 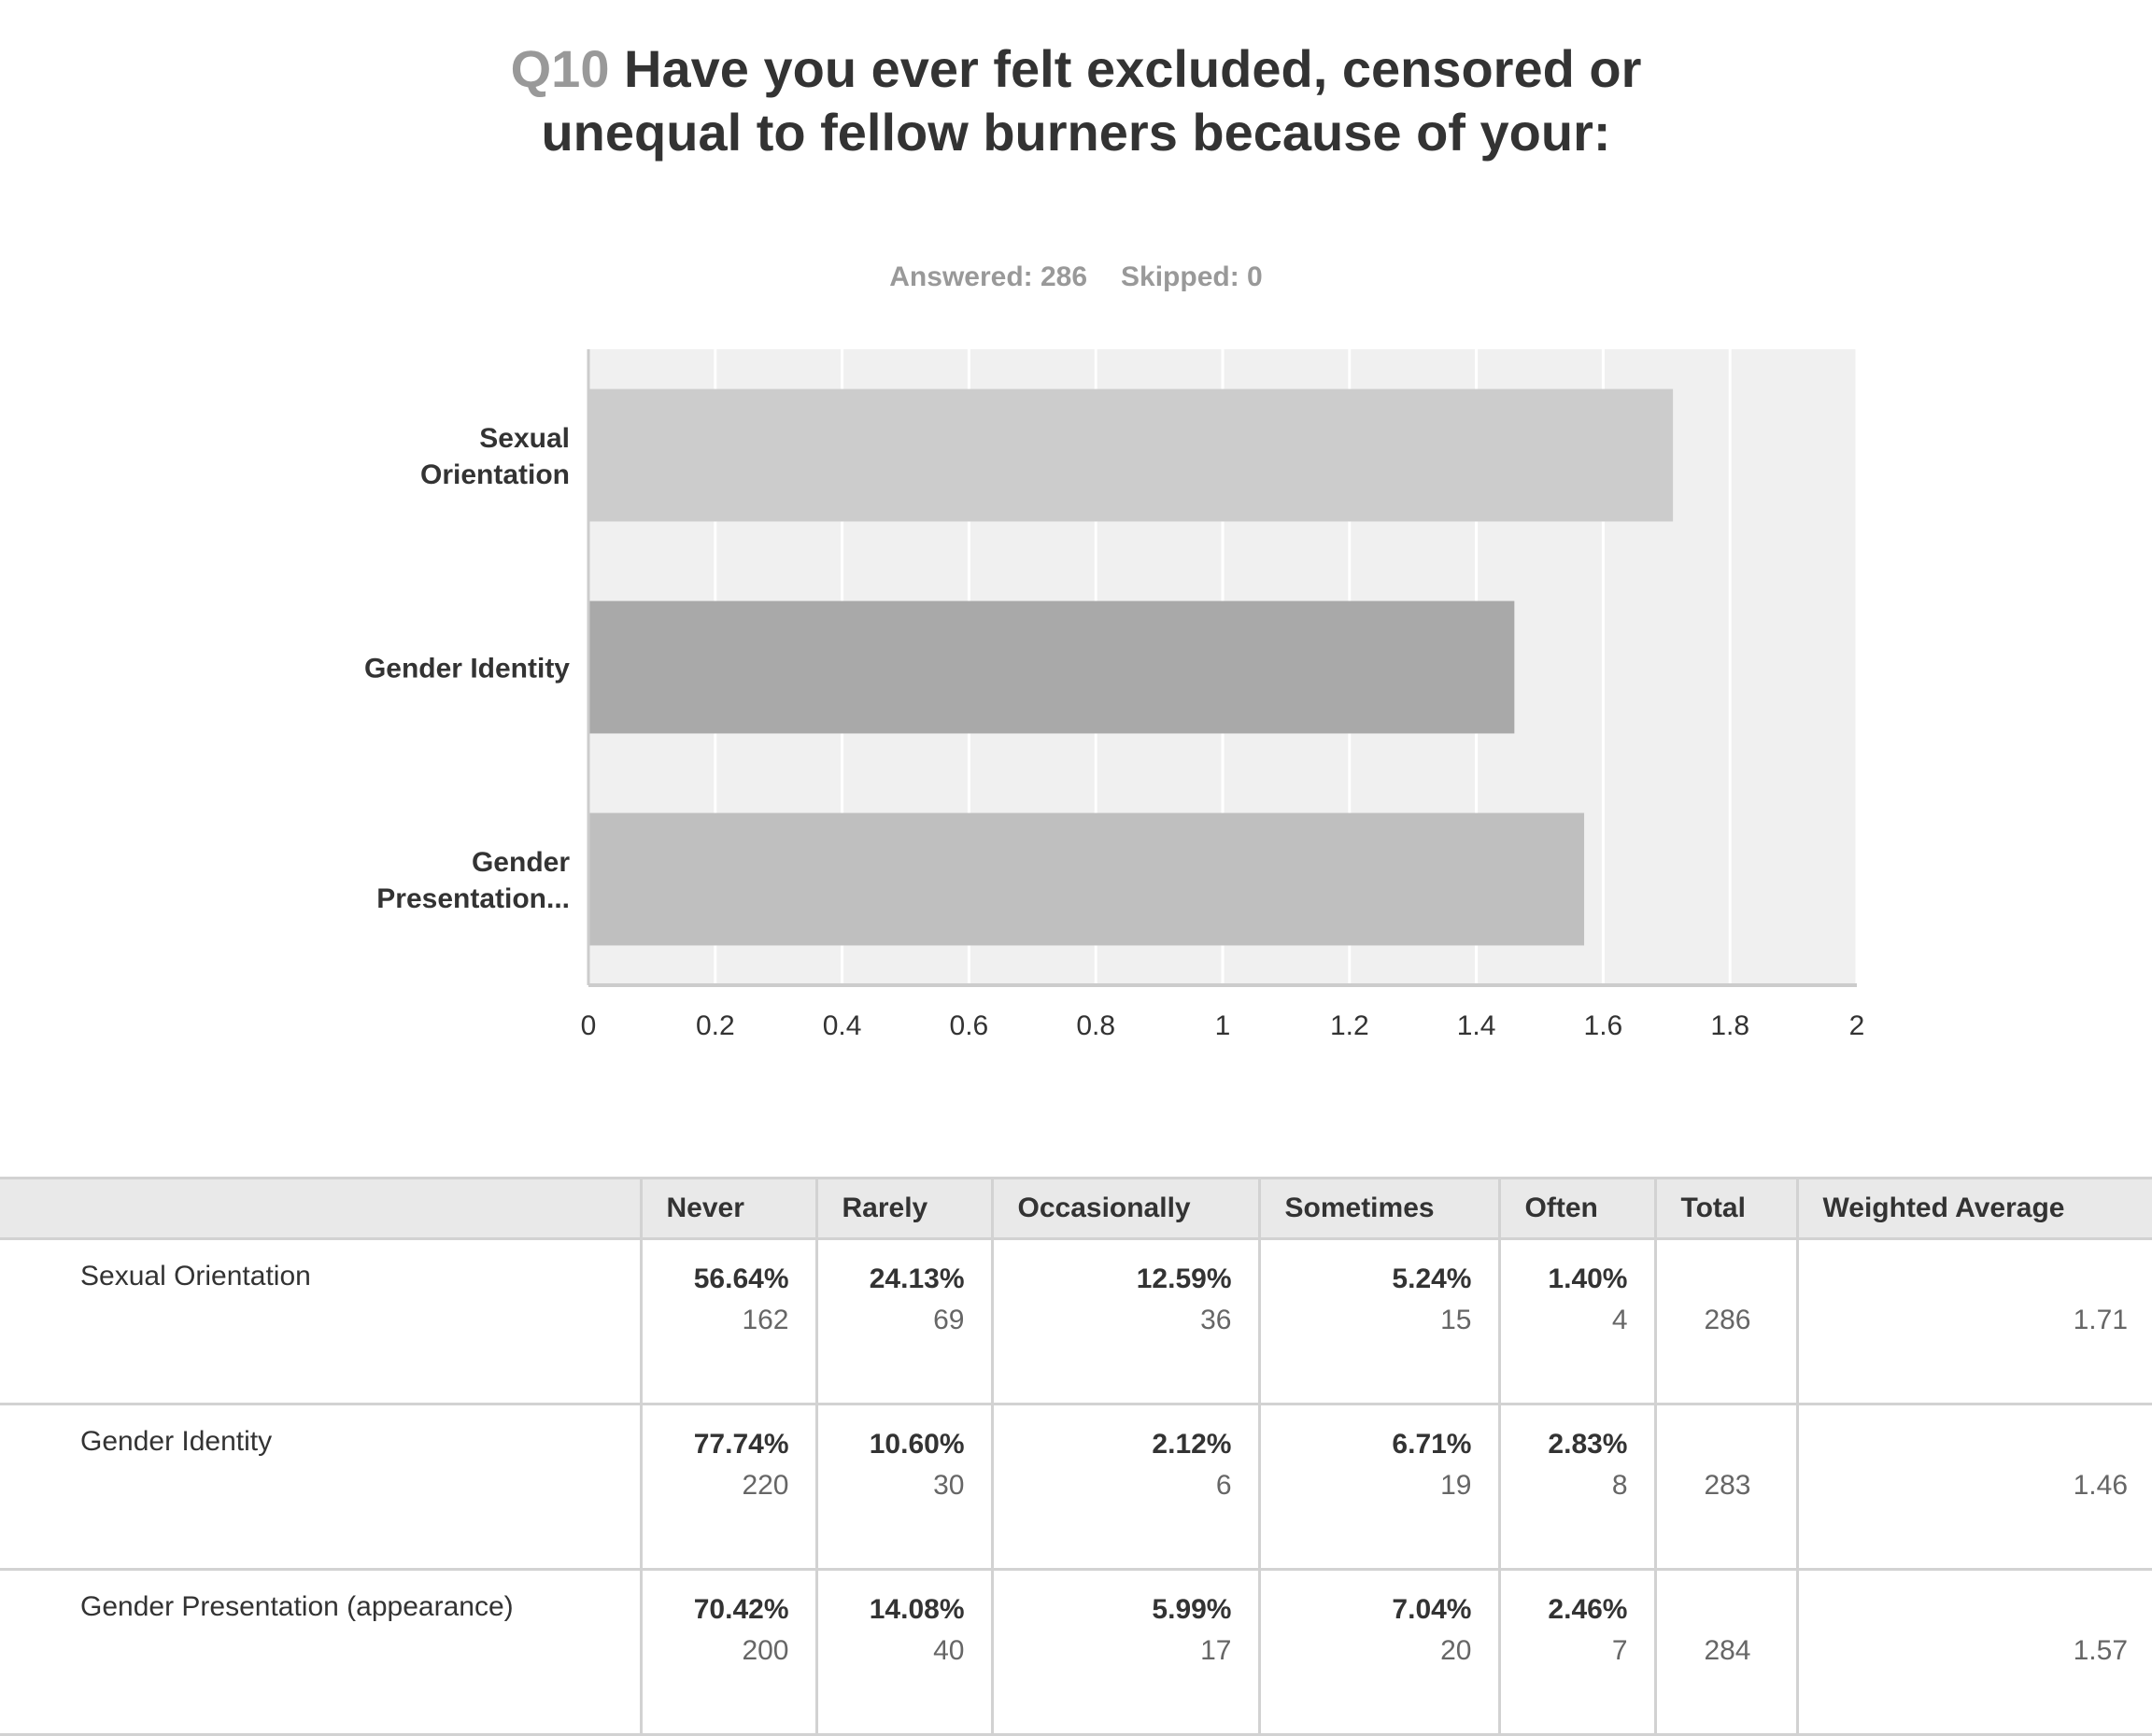 I want to click on cell-sometimes: 6.71% 19, so click(x=1379, y=1487).